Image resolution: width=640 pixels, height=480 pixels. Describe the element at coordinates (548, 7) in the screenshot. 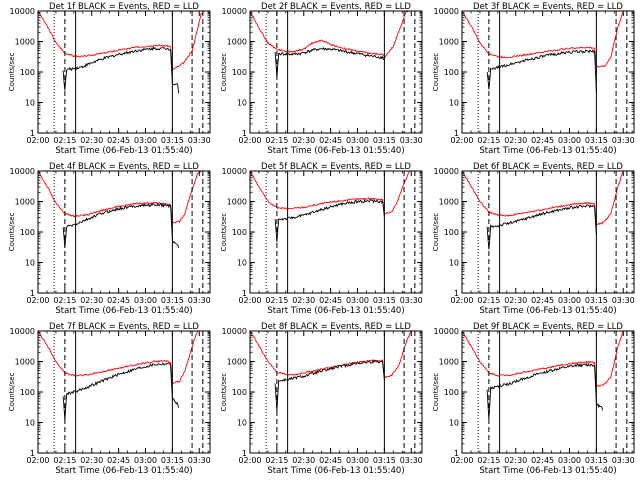

I see `chart-title: Det 3f BLACK = Events, RED = LLD` at that location.